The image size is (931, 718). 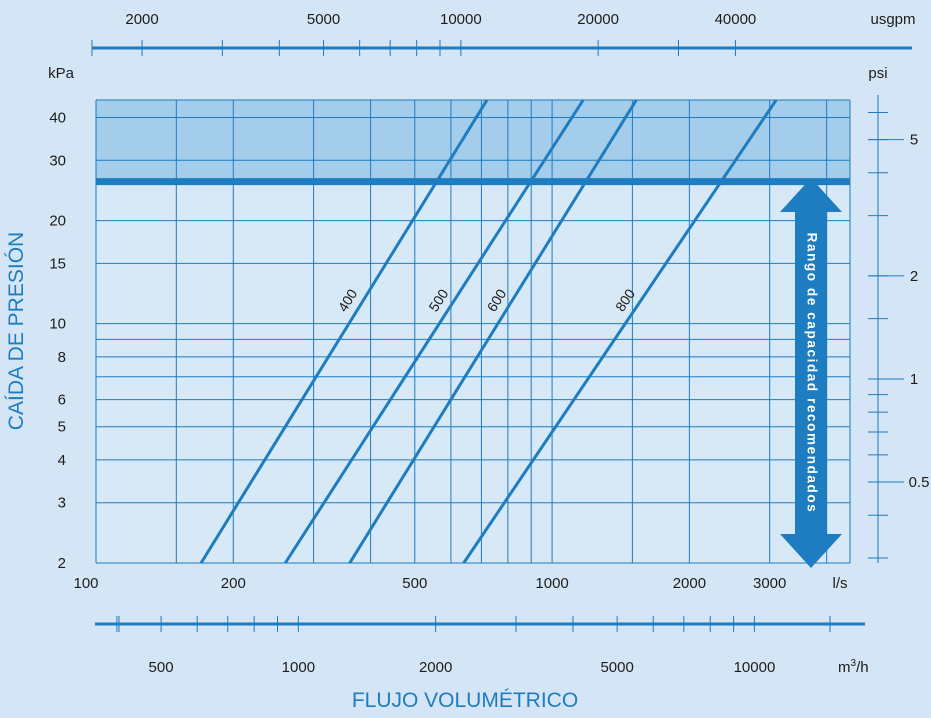 I want to click on right-axis-label: 1, so click(x=914, y=379).